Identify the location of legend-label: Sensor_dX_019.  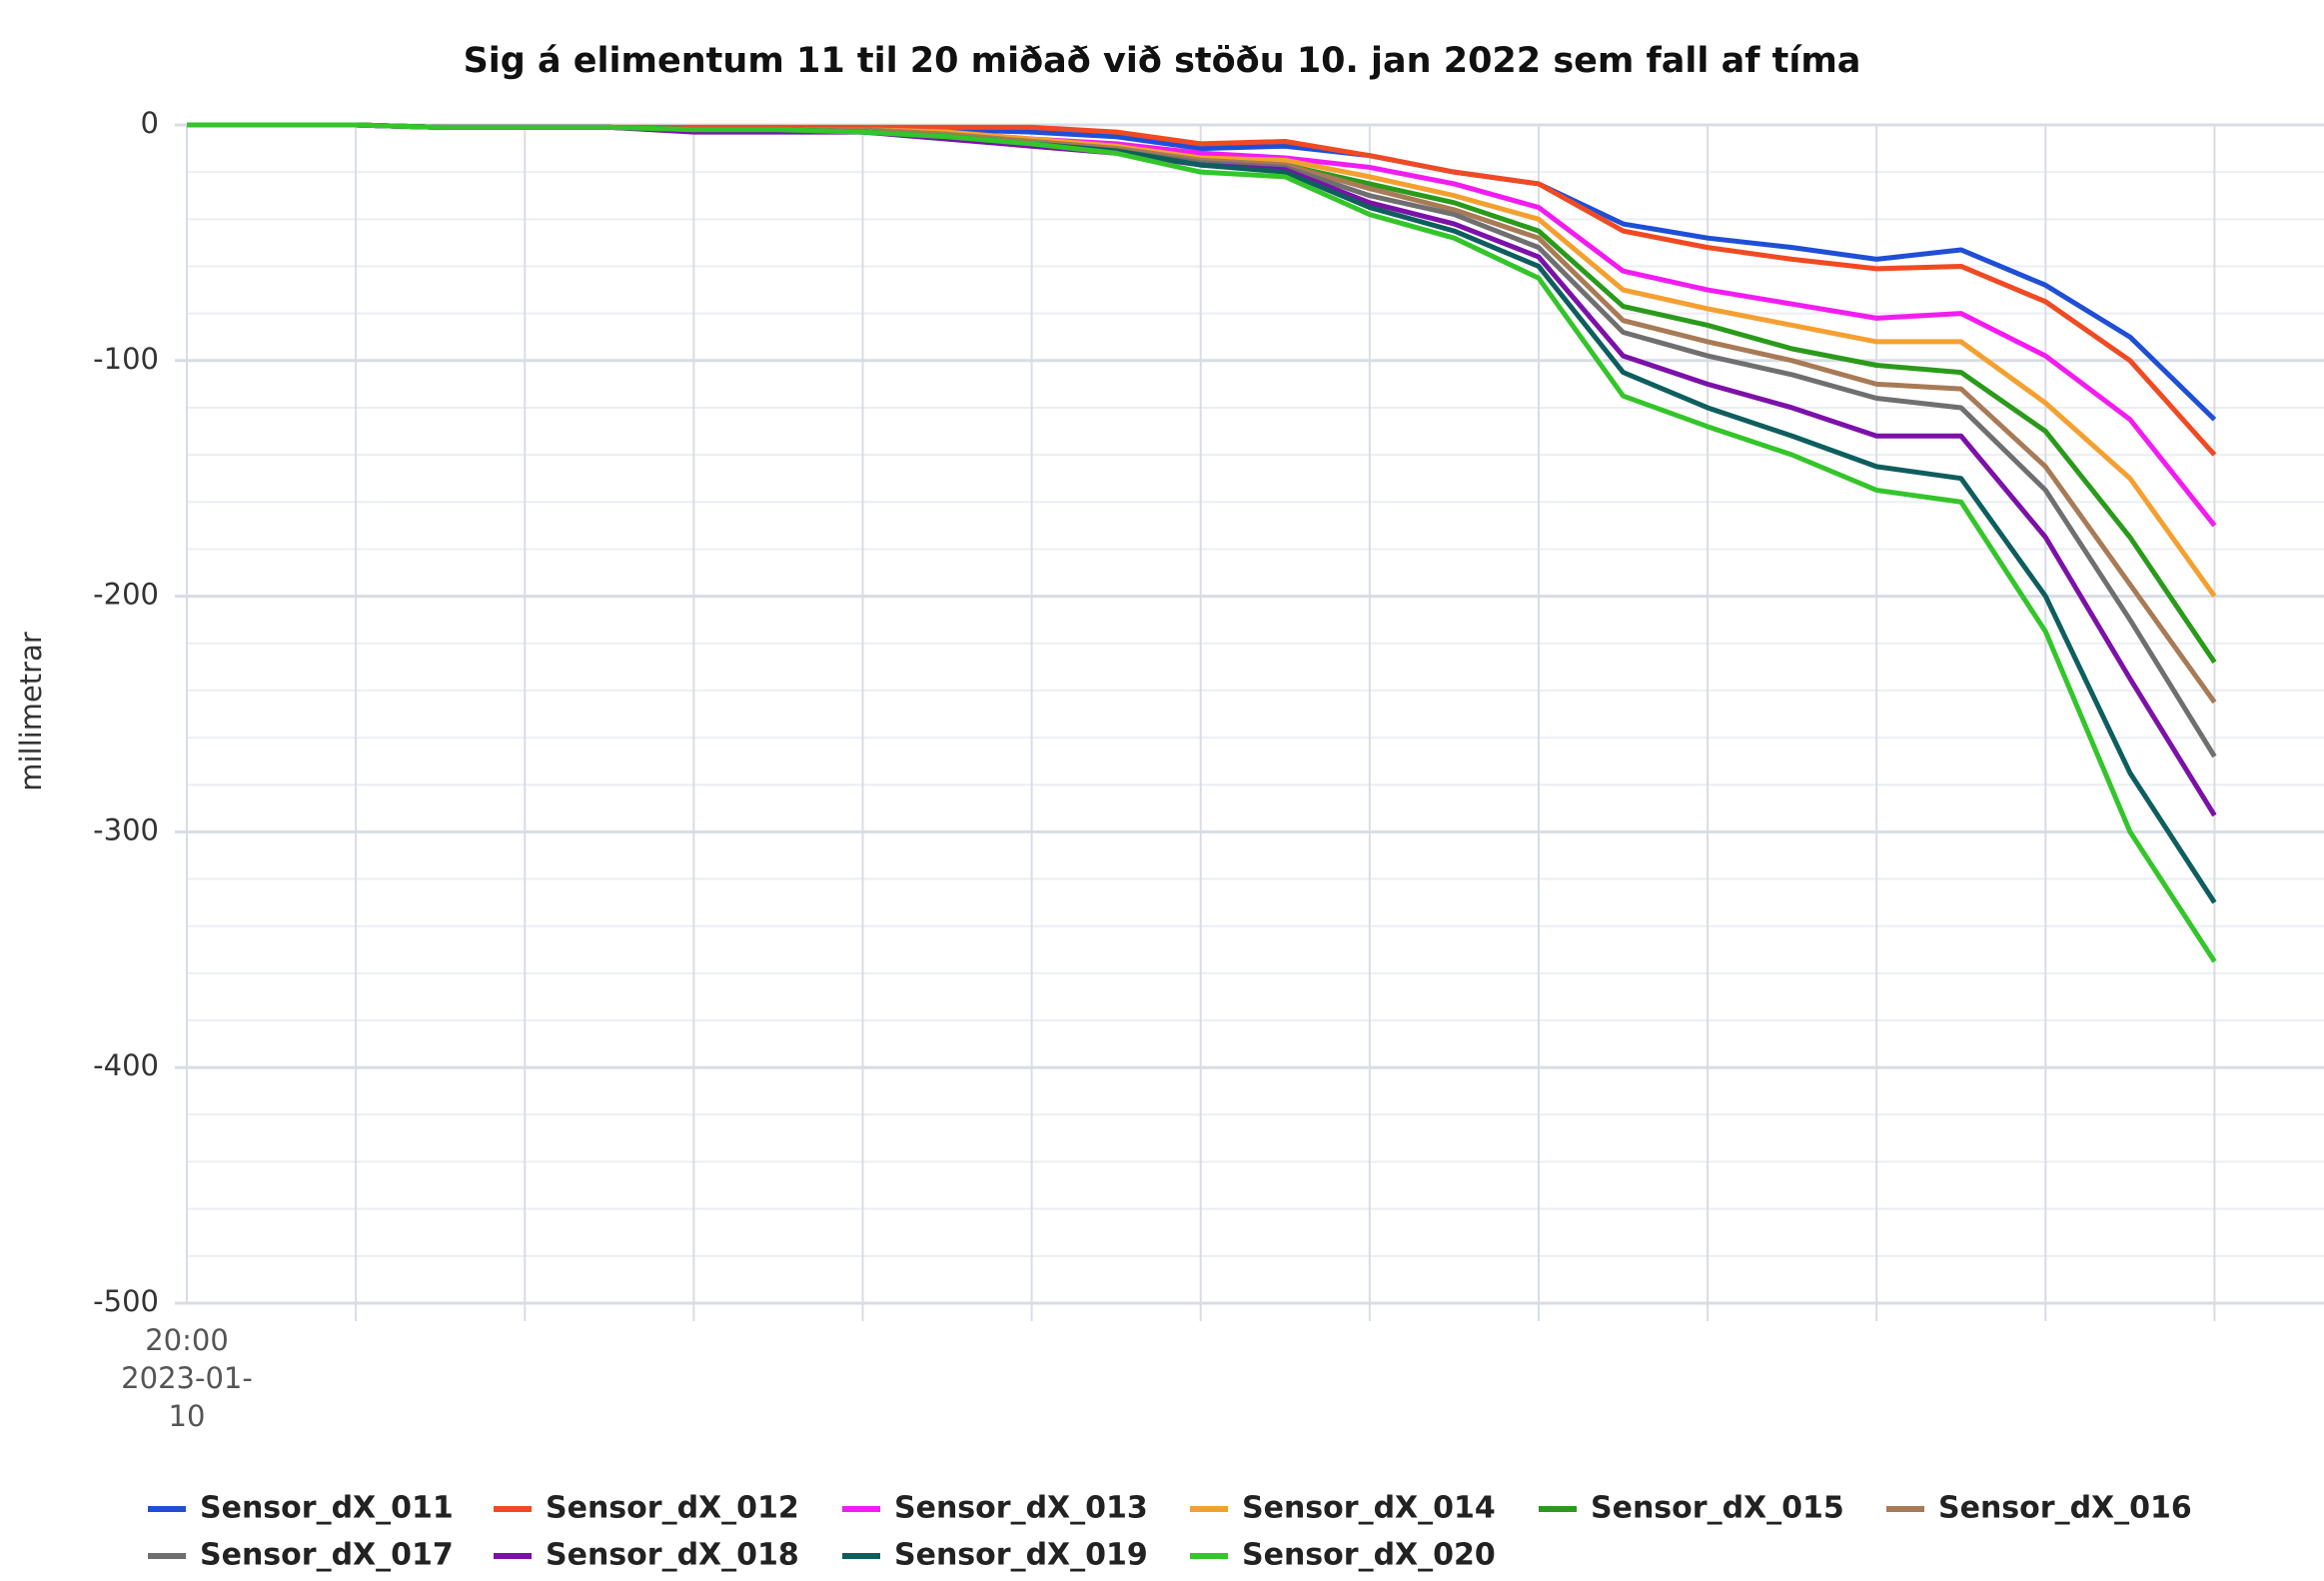
(1021, 1556).